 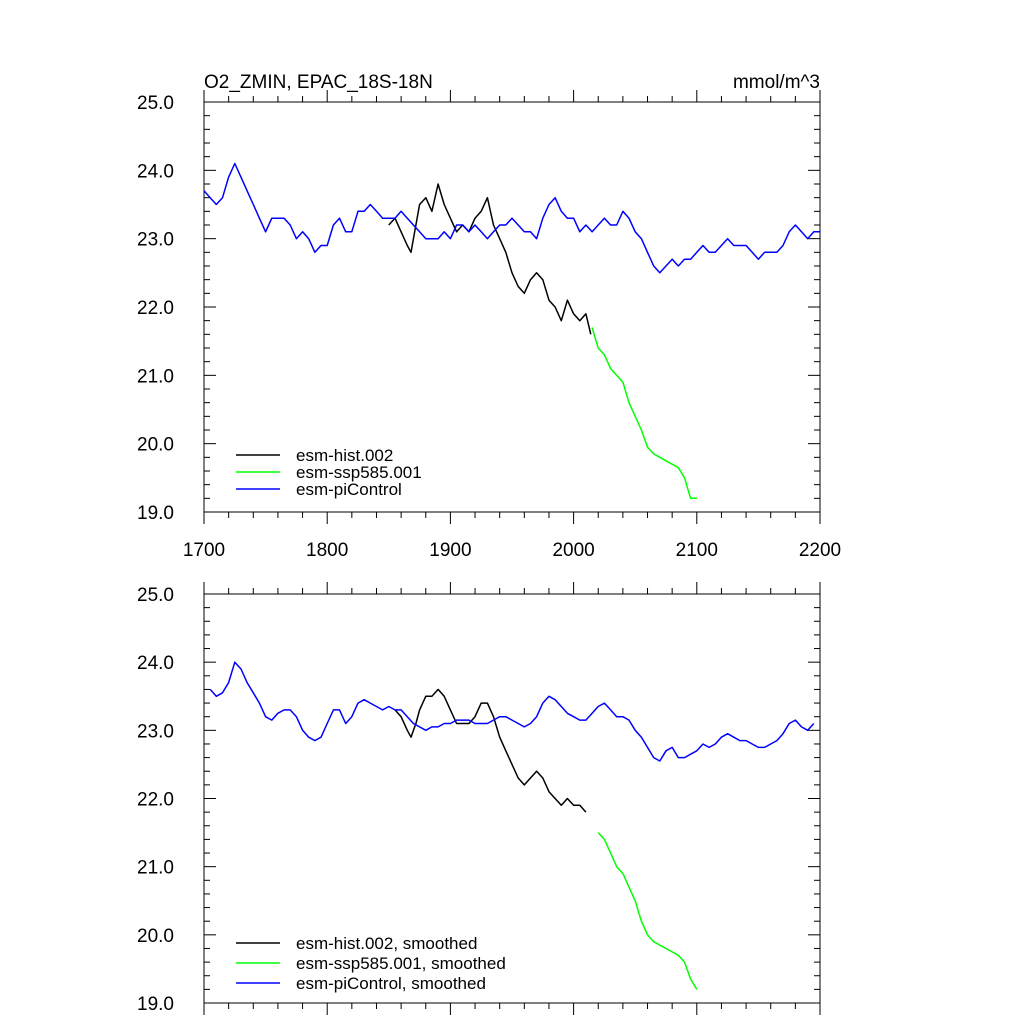 What do you see at coordinates (359, 472) in the screenshot?
I see `legend-label-1: esm-ssp585.001` at bounding box center [359, 472].